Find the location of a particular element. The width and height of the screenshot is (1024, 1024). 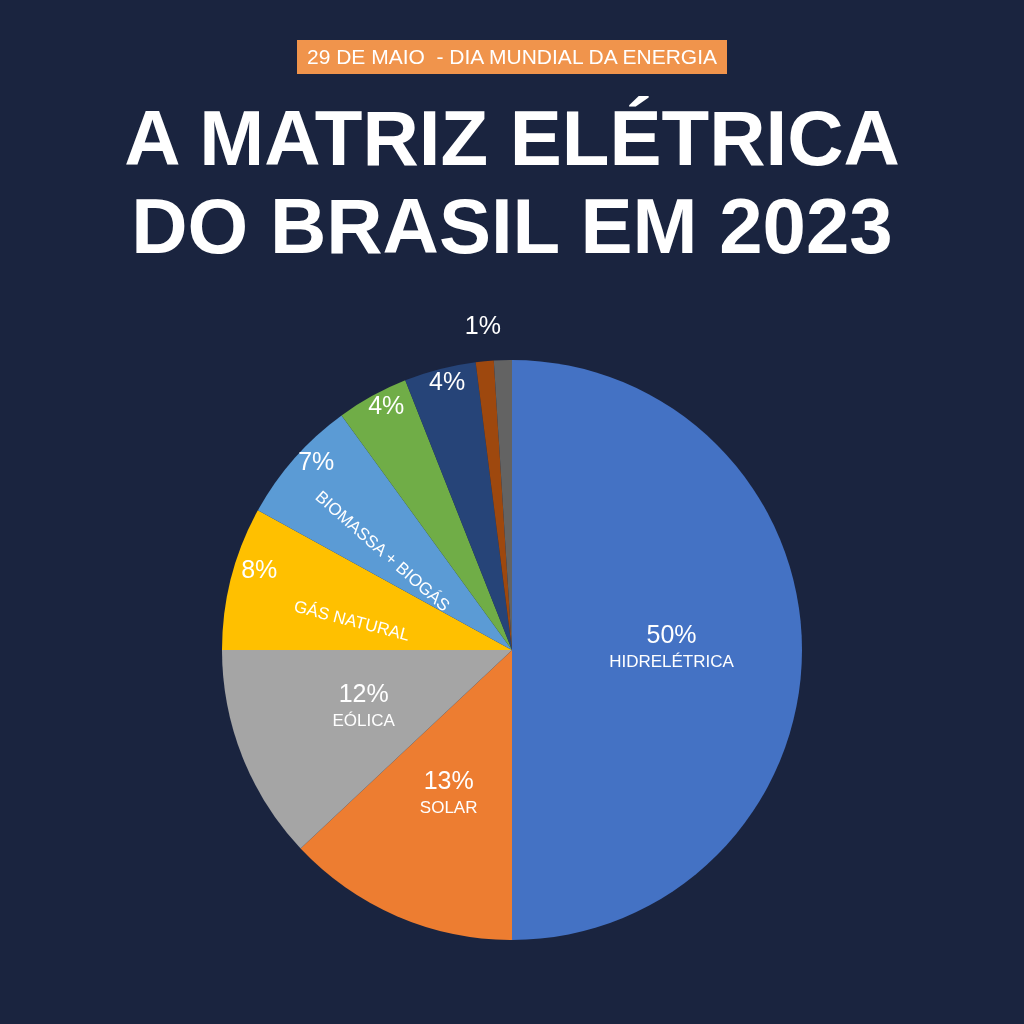

data-label: 8% is located at coordinates (259, 569).